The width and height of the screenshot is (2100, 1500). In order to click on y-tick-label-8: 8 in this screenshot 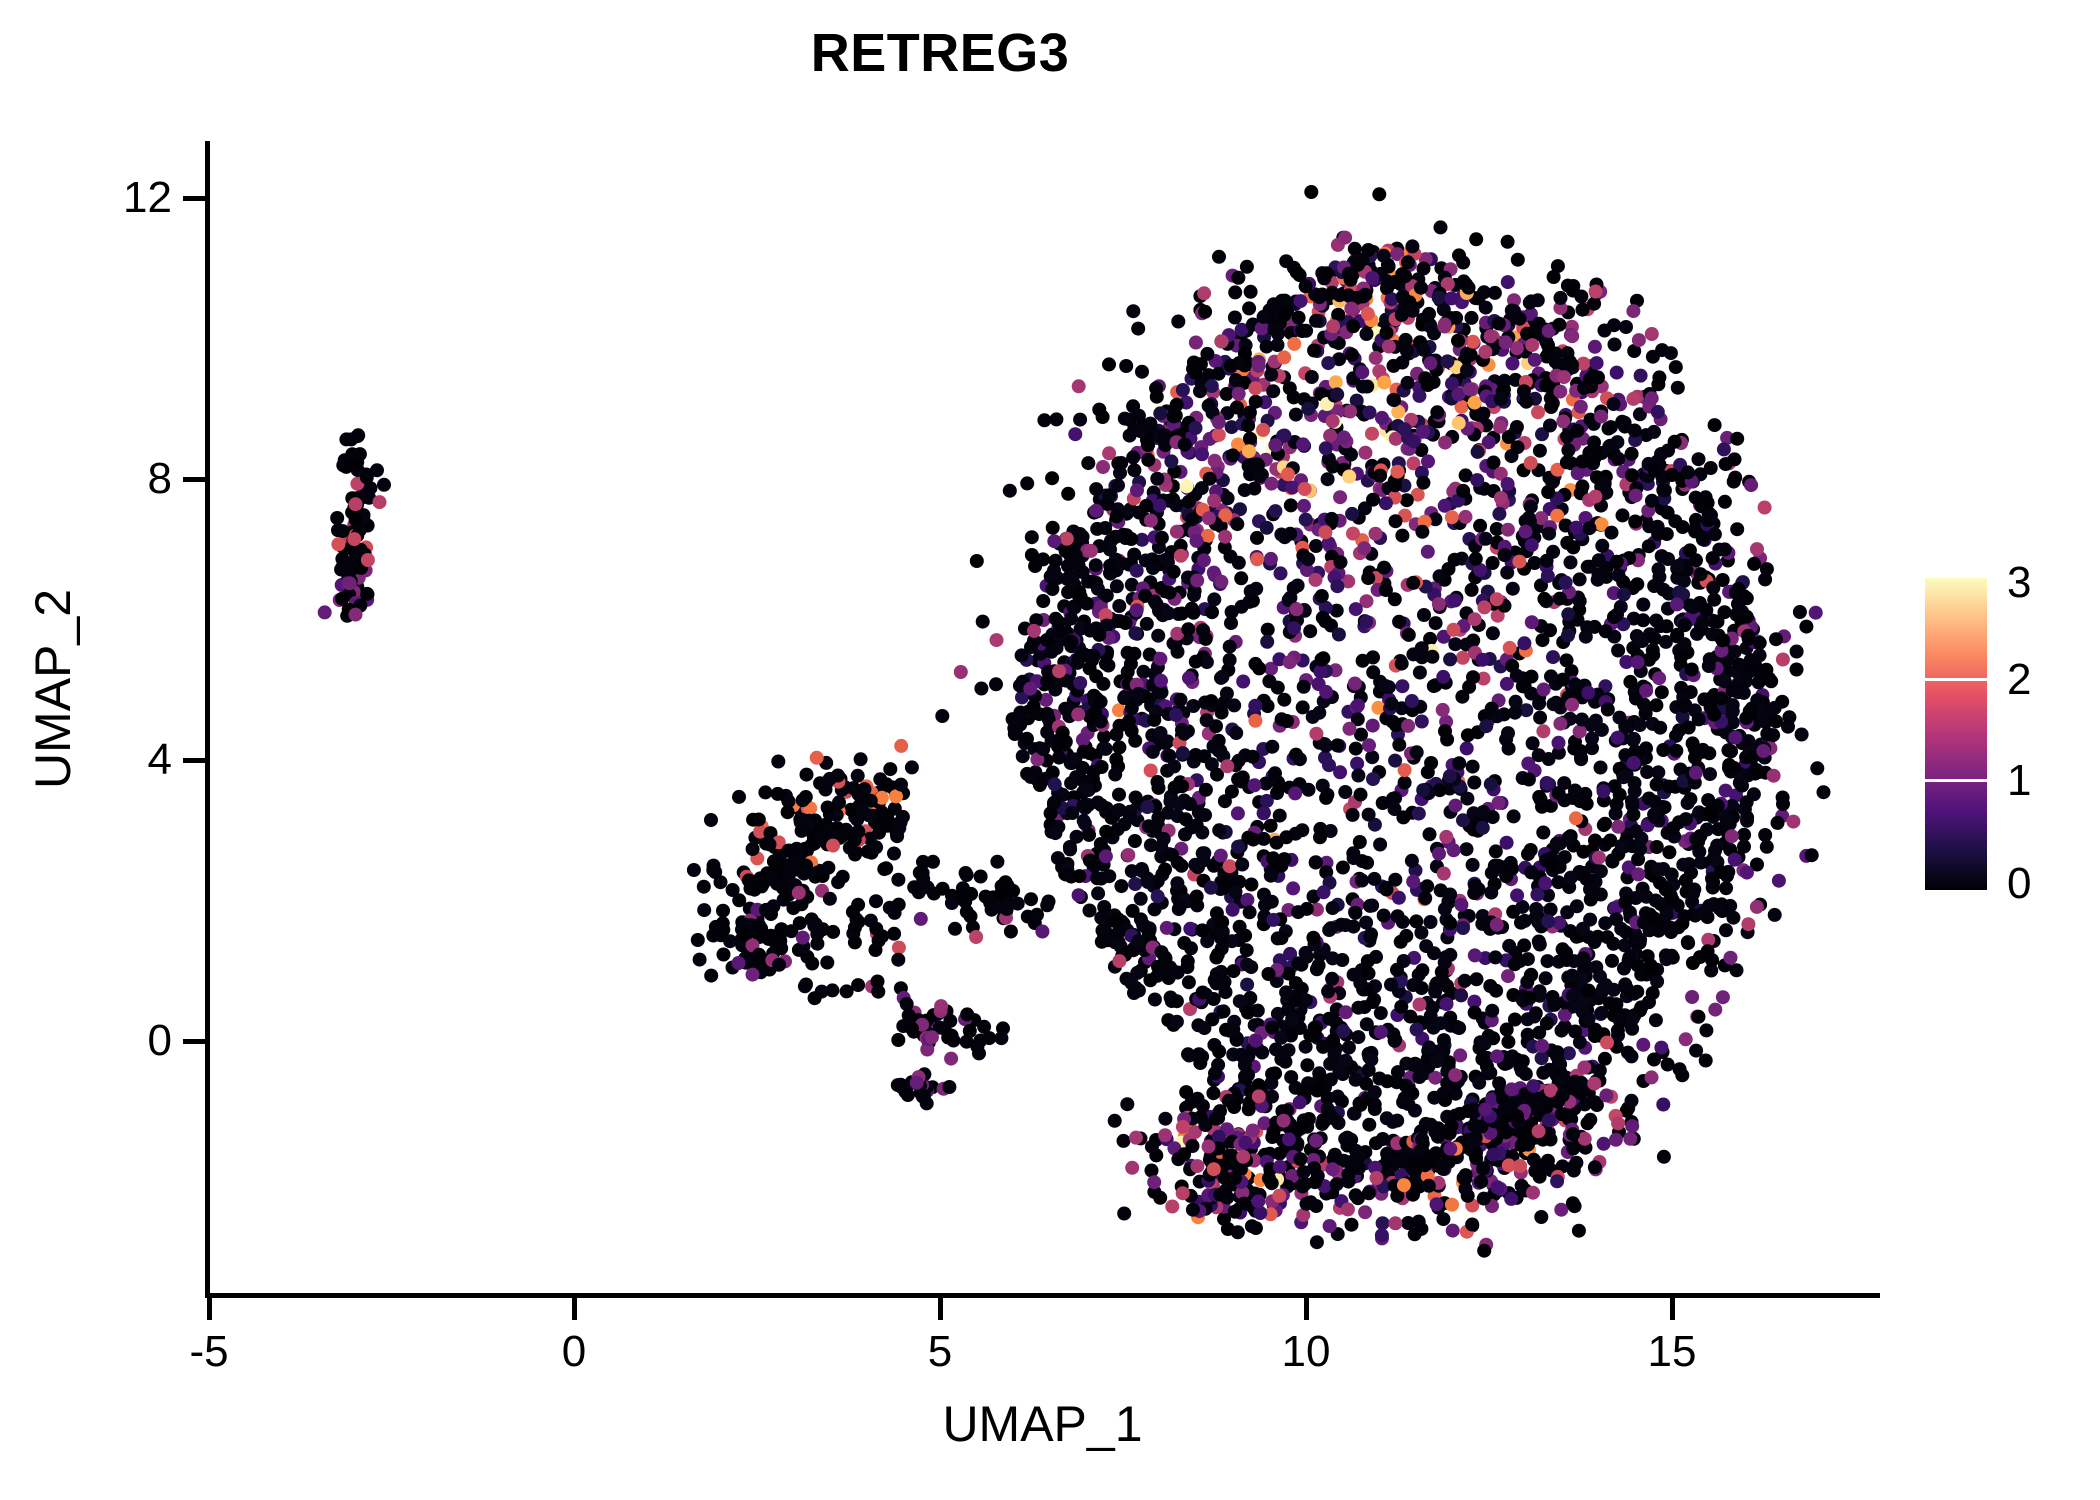, I will do `click(159, 478)`.